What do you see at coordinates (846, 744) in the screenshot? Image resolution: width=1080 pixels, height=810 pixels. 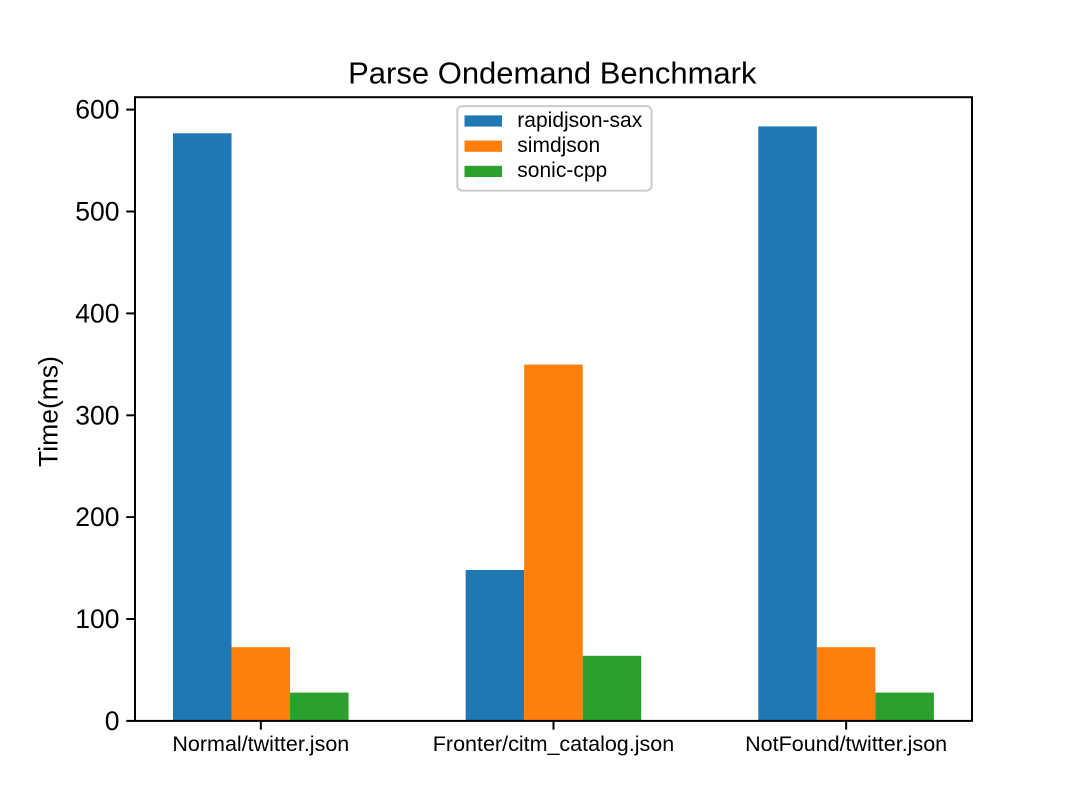 I see `svg-text: NotFound/twitter.json` at bounding box center [846, 744].